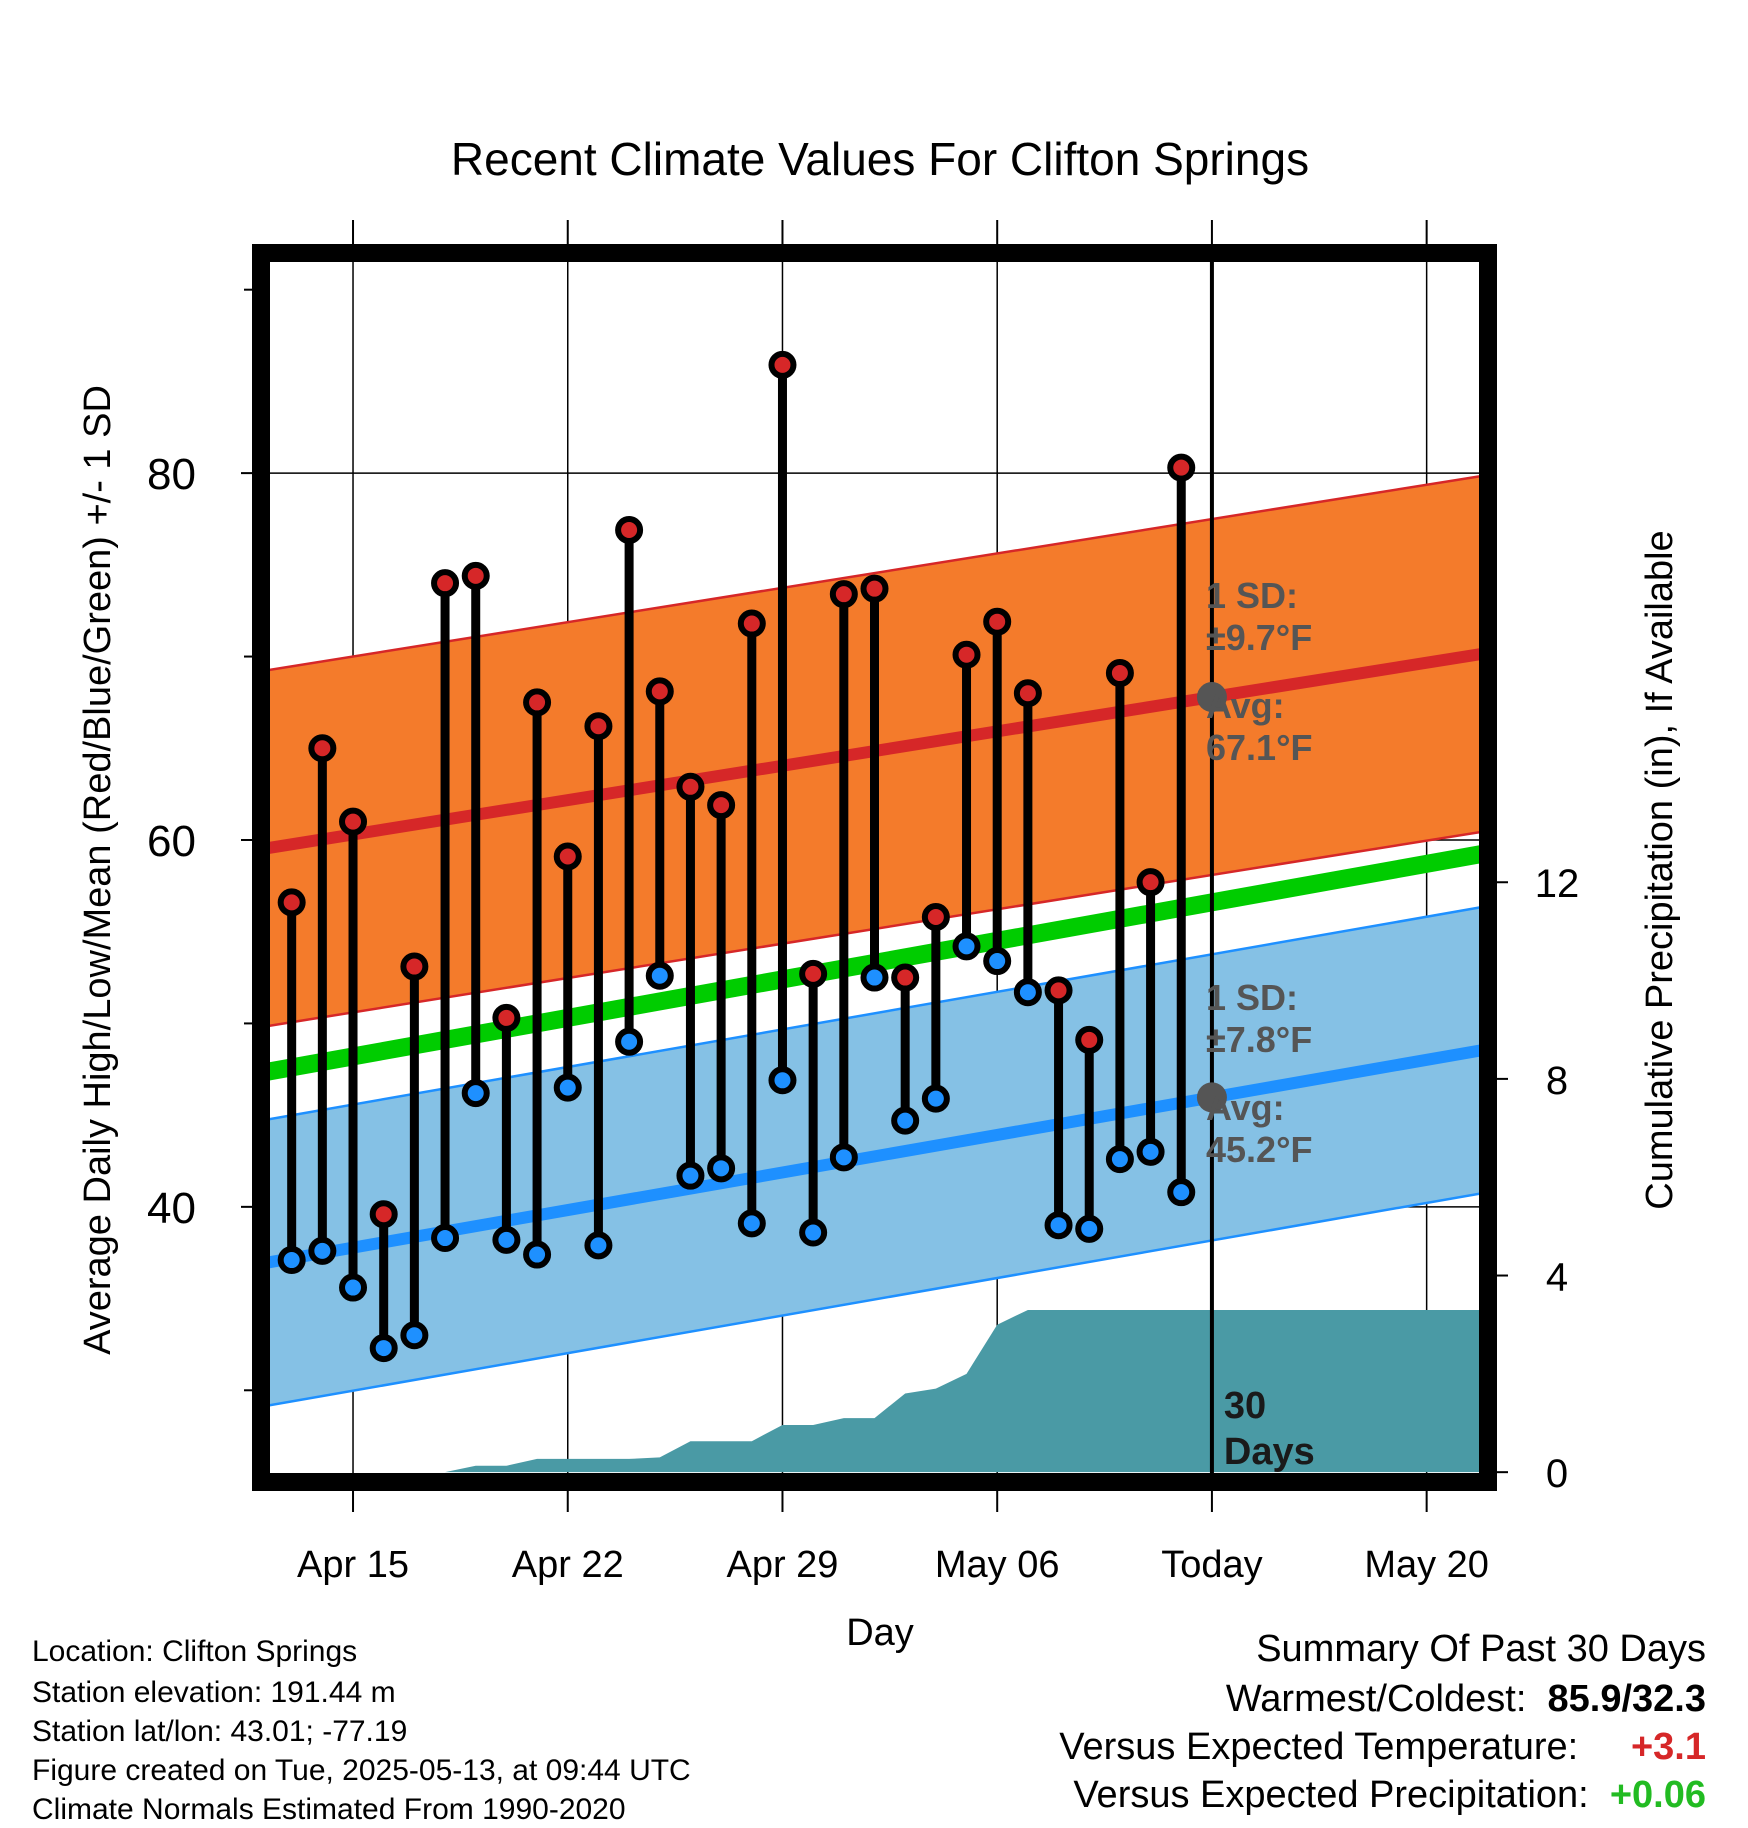 Image resolution: width=1748 pixels, height=1828 pixels. What do you see at coordinates (997, 1565) in the screenshot?
I see `x-tick-label: May 06` at bounding box center [997, 1565].